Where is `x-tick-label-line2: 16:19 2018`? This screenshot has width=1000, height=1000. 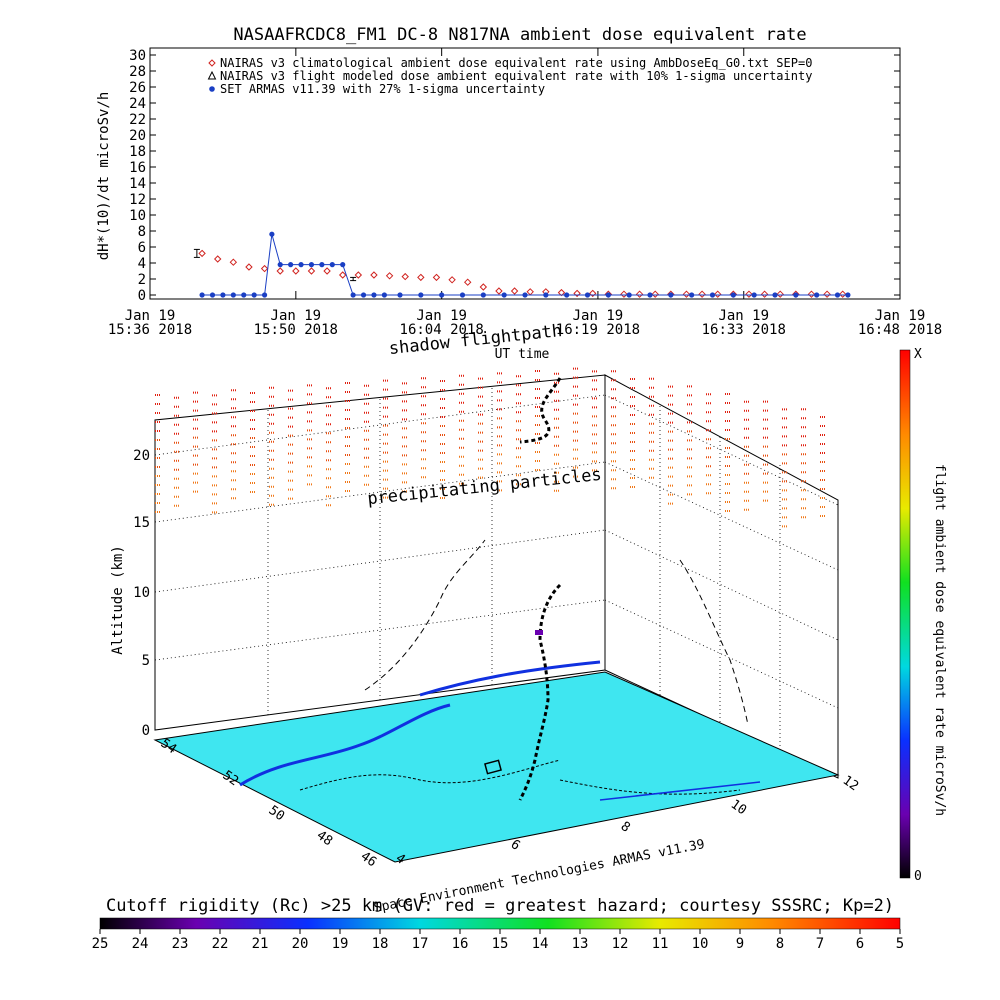 x-tick-label-line2: 16:19 2018 is located at coordinates (598, 330).